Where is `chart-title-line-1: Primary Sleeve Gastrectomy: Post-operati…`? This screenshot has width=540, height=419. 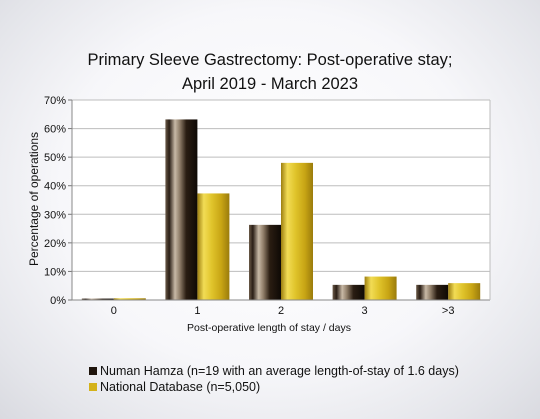
chart-title-line-1: Primary Sleeve Gastrectomy: Post-operati… is located at coordinates (270, 60).